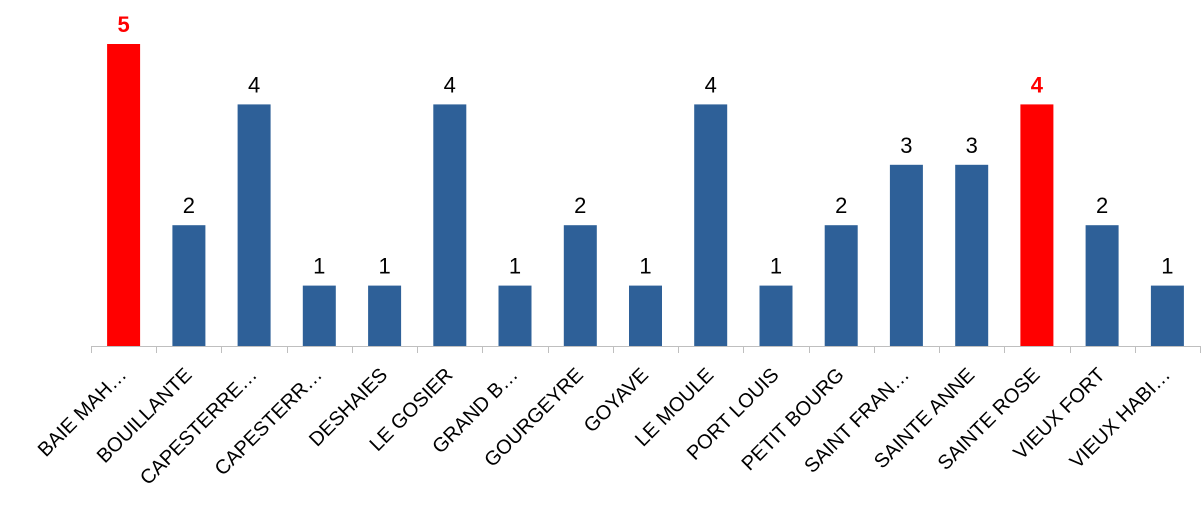  What do you see at coordinates (646, 349) in the screenshot?
I see `x-axis-ticks` at bounding box center [646, 349].